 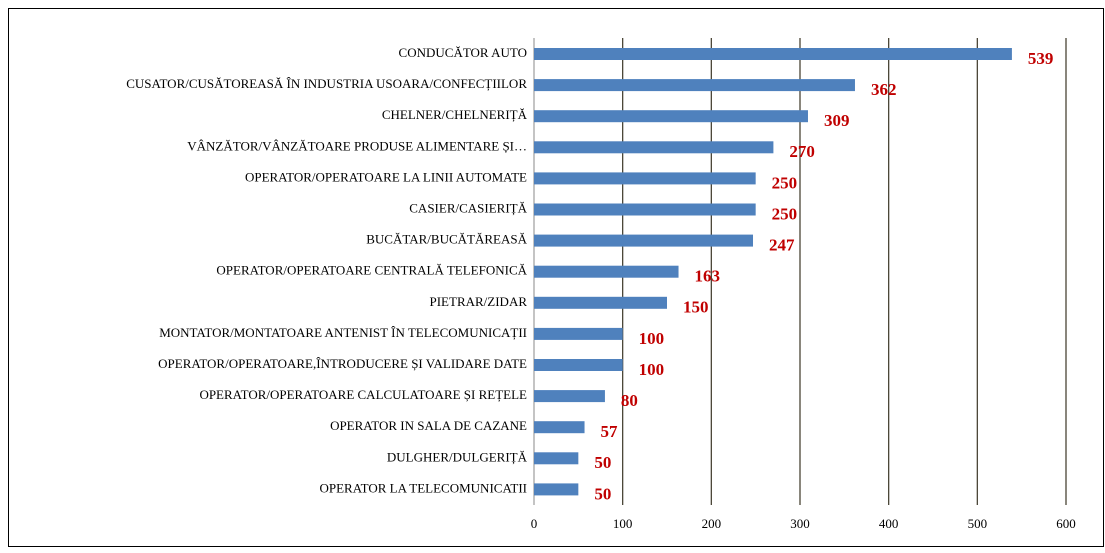 I want to click on x-tick-label: 600, so click(x=1066, y=523).